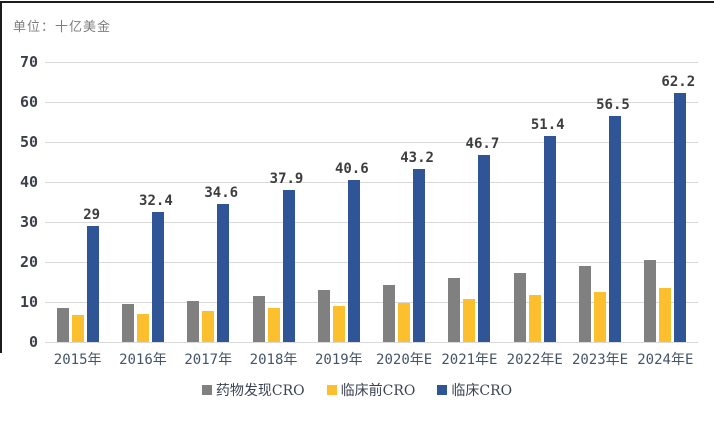 This screenshot has height=423, width=714. What do you see at coordinates (260, 391) in the screenshot?
I see `legend-label: 药物发现CRO` at bounding box center [260, 391].